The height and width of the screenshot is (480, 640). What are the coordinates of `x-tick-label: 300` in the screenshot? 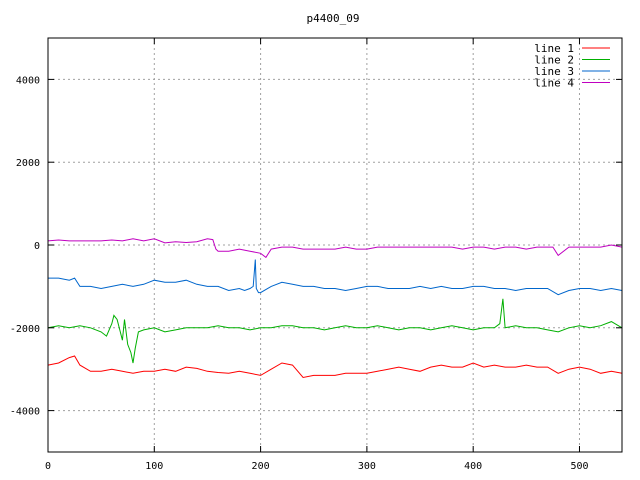 It's located at (367, 466).